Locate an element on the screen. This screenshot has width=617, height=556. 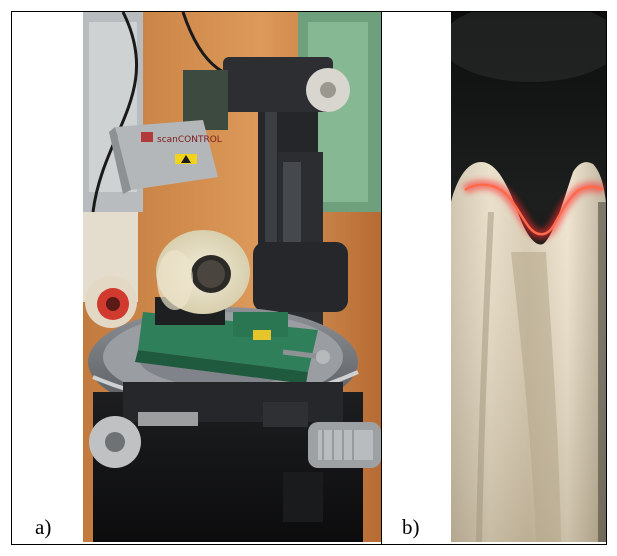
scanner-head: scanCONTROL is located at coordinates (165, 157).